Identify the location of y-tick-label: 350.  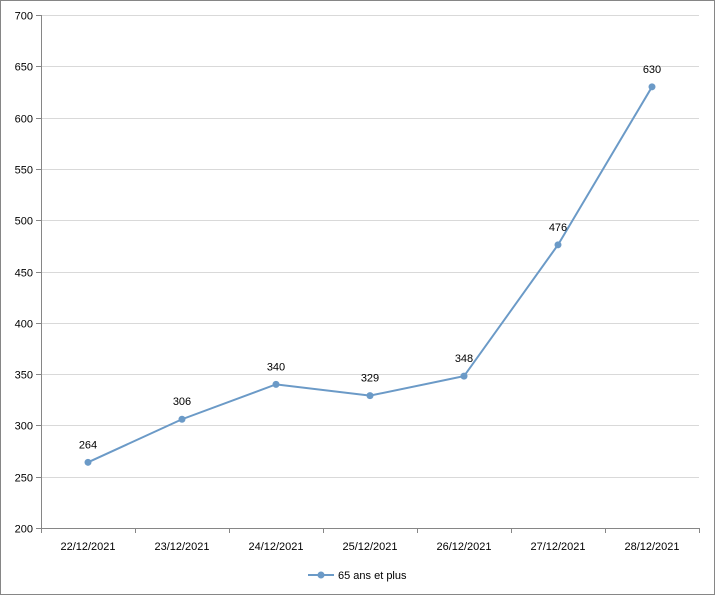
(24, 376).